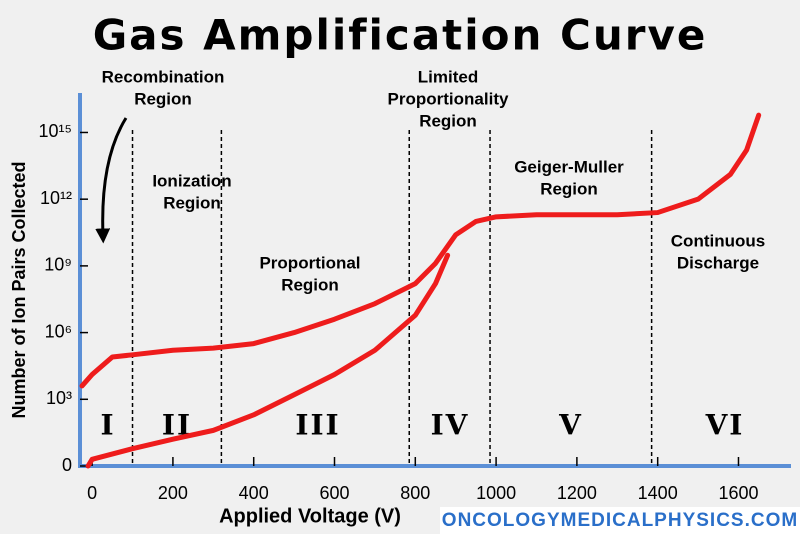 The image size is (800, 534). I want to click on region-label: Limited, so click(448, 76).